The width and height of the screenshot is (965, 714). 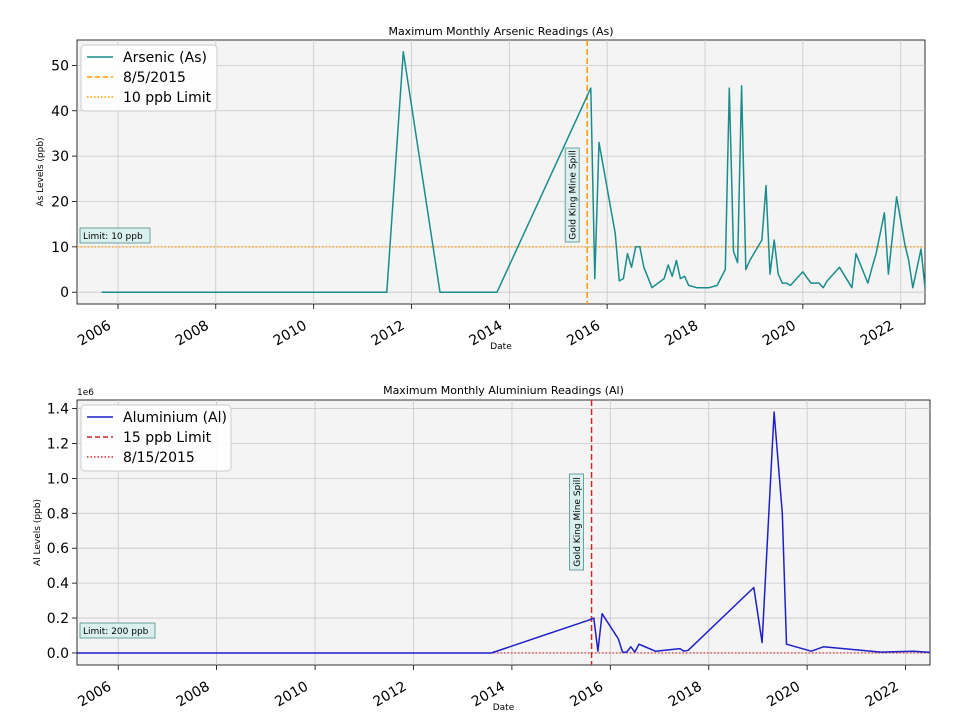 What do you see at coordinates (60, 248) in the screenshot?
I see `y-tick-label: 10` at bounding box center [60, 248].